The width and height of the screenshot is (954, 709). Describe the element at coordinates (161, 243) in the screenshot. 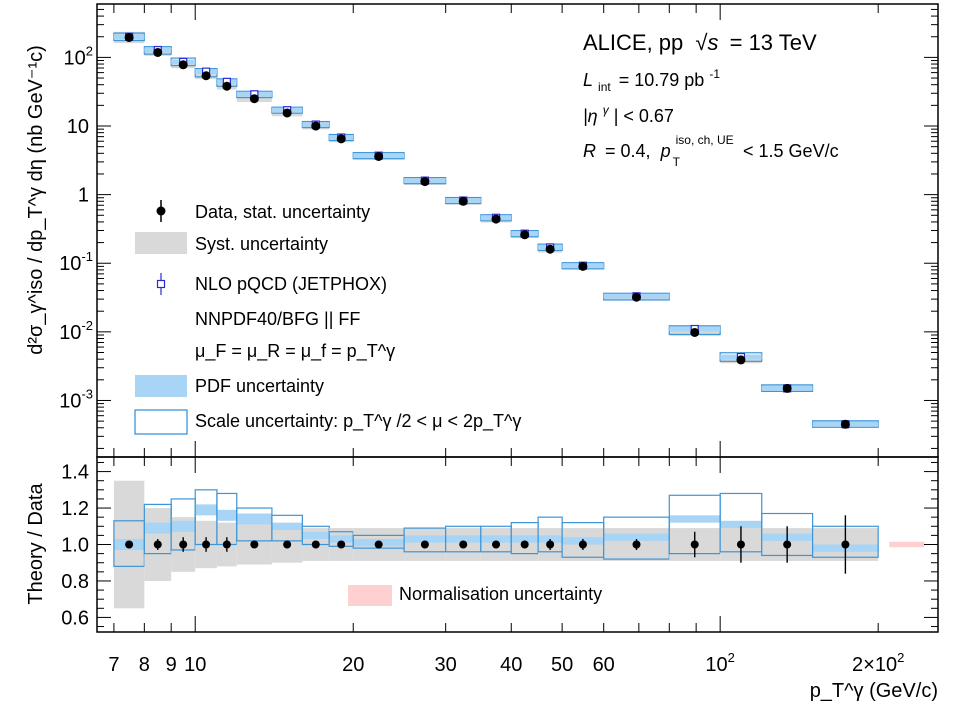

I see `legend-syst-swatch` at that location.